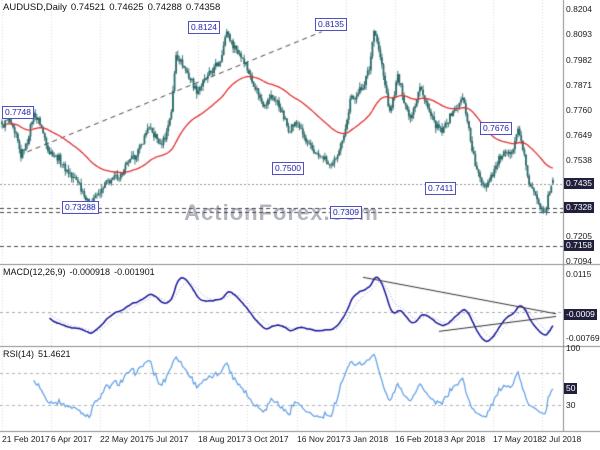 The width and height of the screenshot is (600, 450). I want to click on ohlc-open: 0.74521, so click(88, 7).